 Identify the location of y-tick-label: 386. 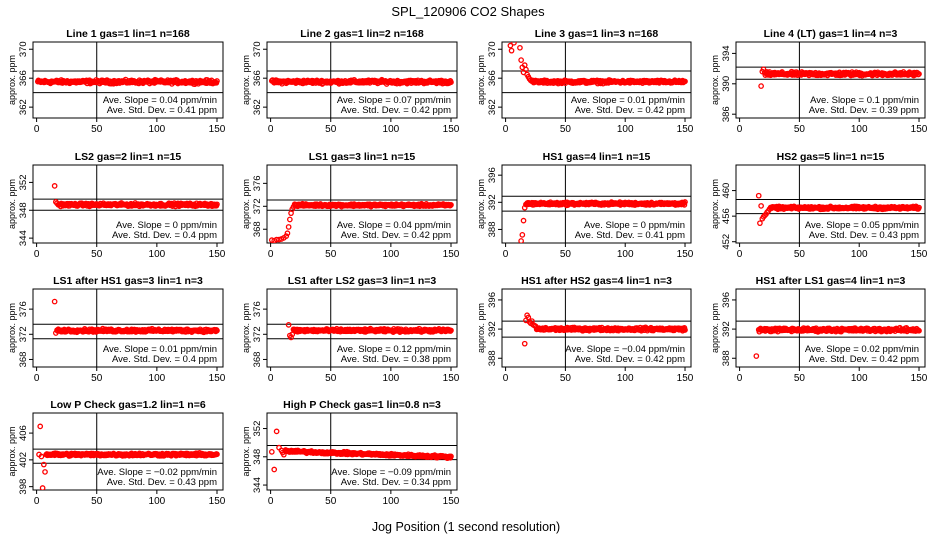
(726, 114).